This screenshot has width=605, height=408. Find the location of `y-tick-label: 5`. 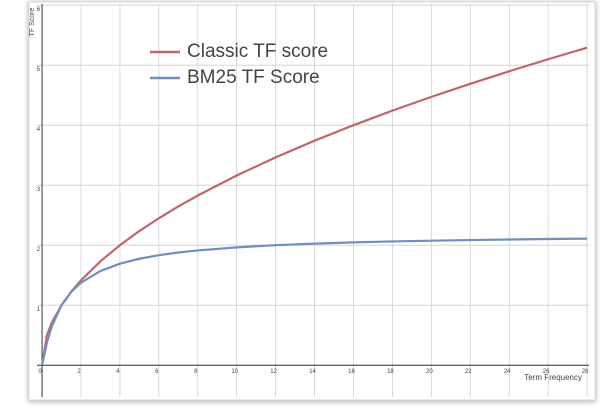

y-tick-label: 5 is located at coordinates (39, 70).